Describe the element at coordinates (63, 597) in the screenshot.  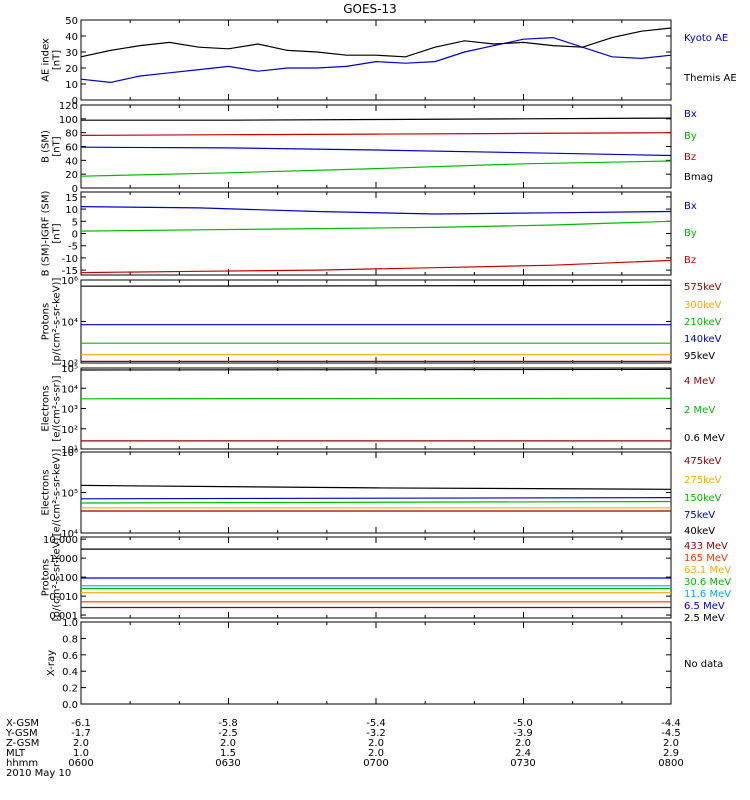
I see `y-tick-label: 0.010` at that location.